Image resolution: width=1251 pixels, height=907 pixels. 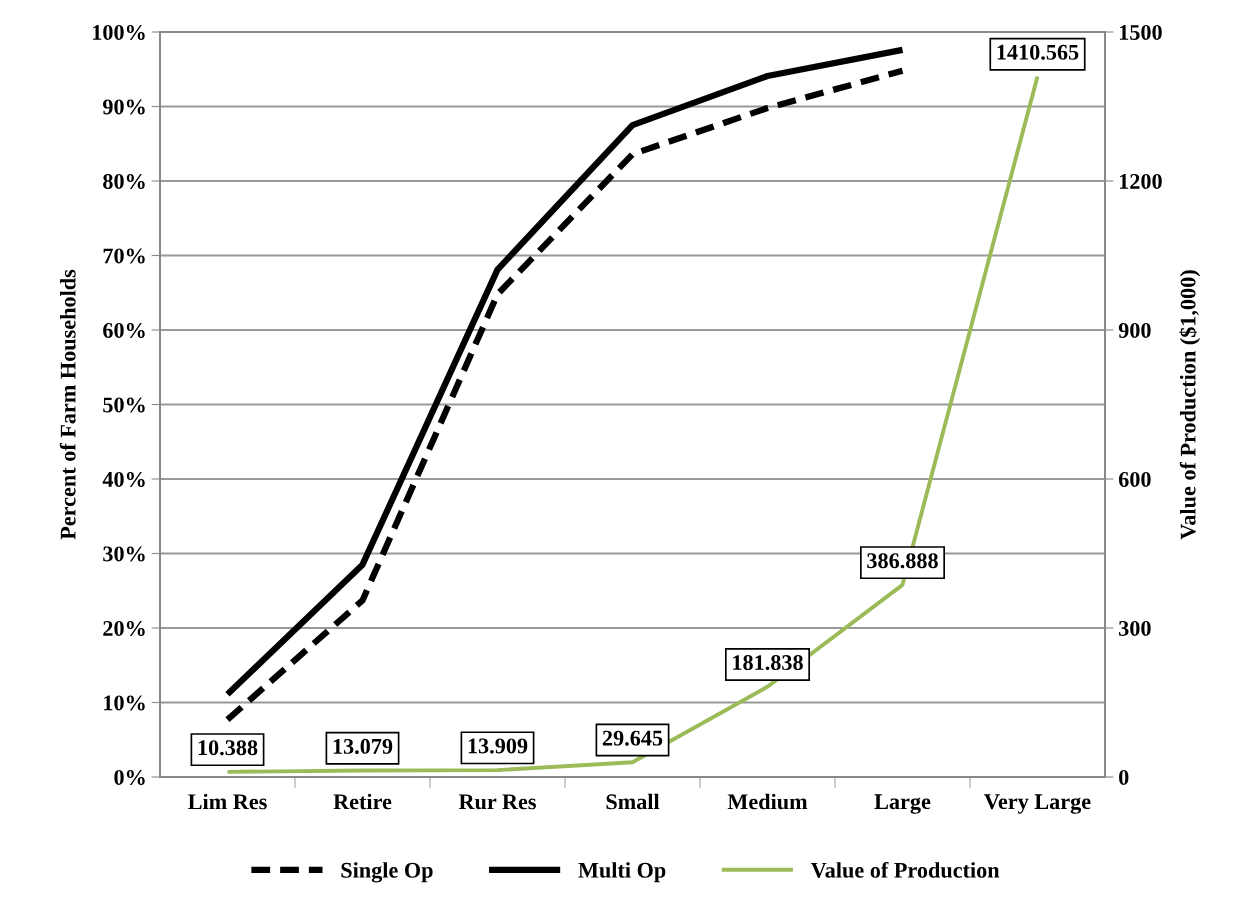 I want to click on y2-tick-label: 300, so click(x=1135, y=628).